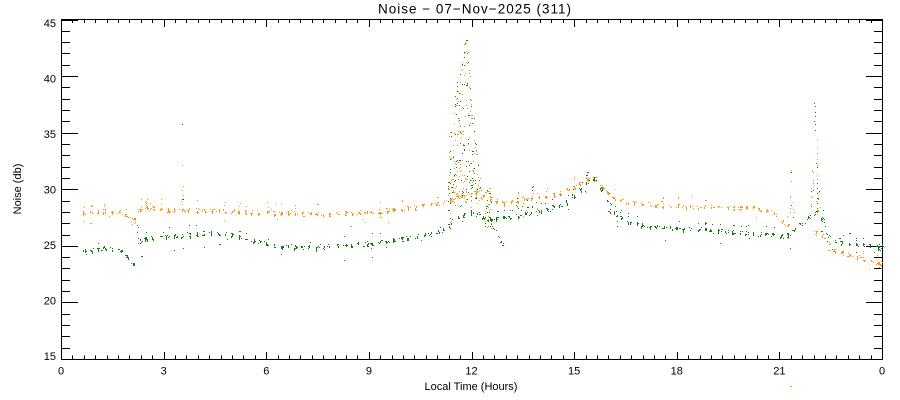  Describe the element at coordinates (677, 372) in the screenshot. I see `svg-text: 18` at that location.